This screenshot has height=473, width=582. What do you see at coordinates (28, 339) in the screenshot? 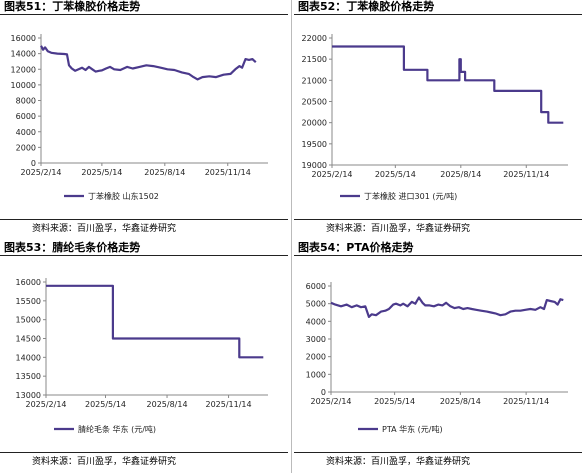
I see `y-tick-label: 14500` at bounding box center [28, 339].